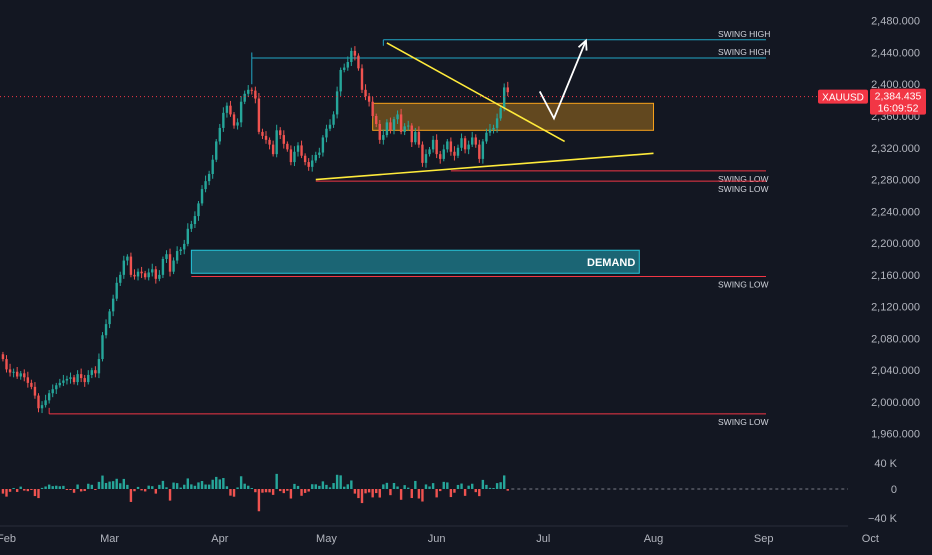 This screenshot has width=932, height=555. What do you see at coordinates (744, 34) in the screenshot?
I see `swing-high-label-0: SWING HIGH` at bounding box center [744, 34].